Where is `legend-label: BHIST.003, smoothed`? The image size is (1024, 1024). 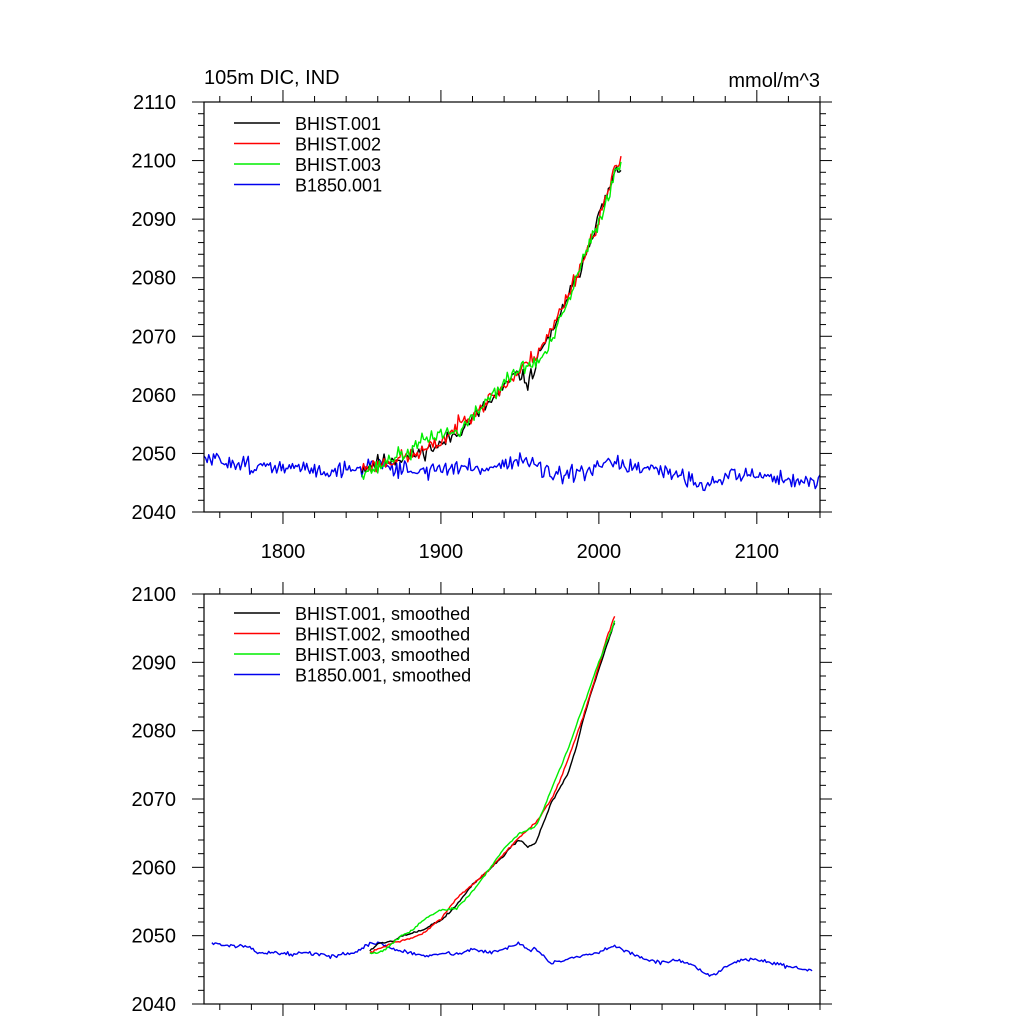 legend-label: BHIST.003, smoothed is located at coordinates (382, 655).